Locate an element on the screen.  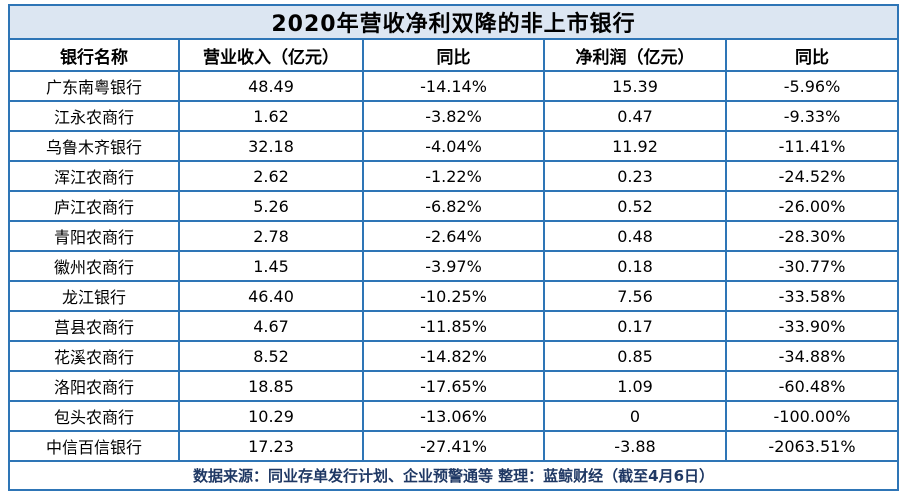
table-cell: -34.88% is located at coordinates (812, 356).